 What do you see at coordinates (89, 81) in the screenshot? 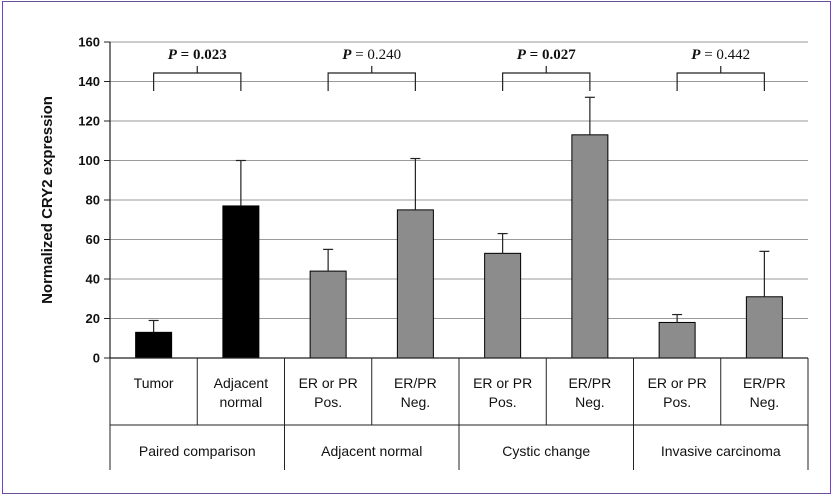
I see `y-tick-label: 140` at bounding box center [89, 81].